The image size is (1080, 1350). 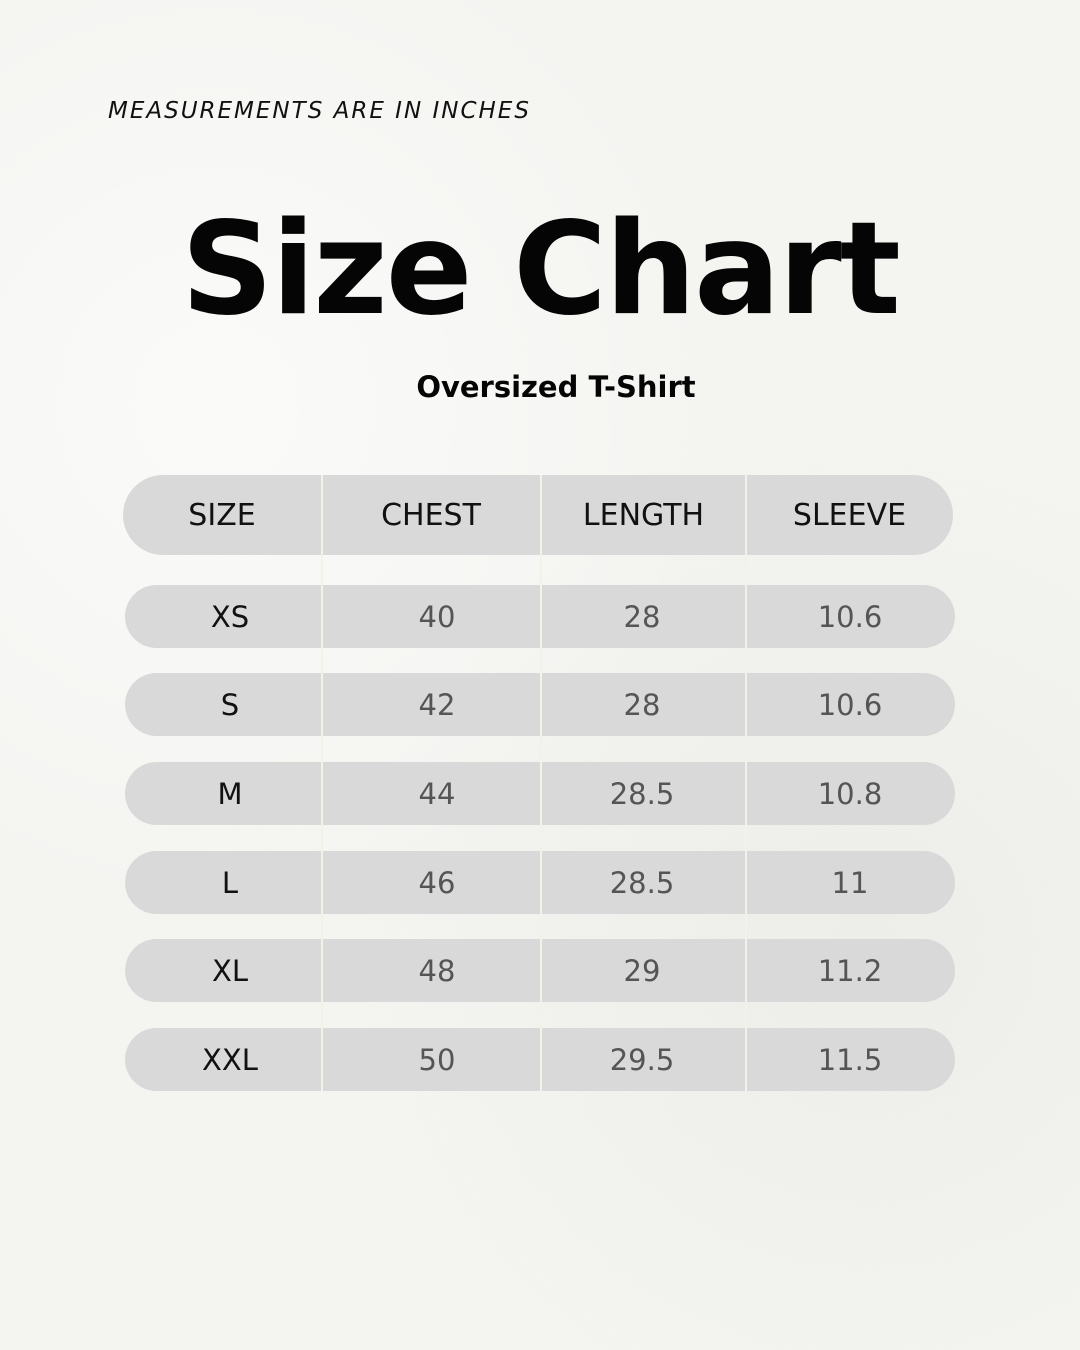 I want to click on chest-cell: 50, so click(x=437, y=1059).